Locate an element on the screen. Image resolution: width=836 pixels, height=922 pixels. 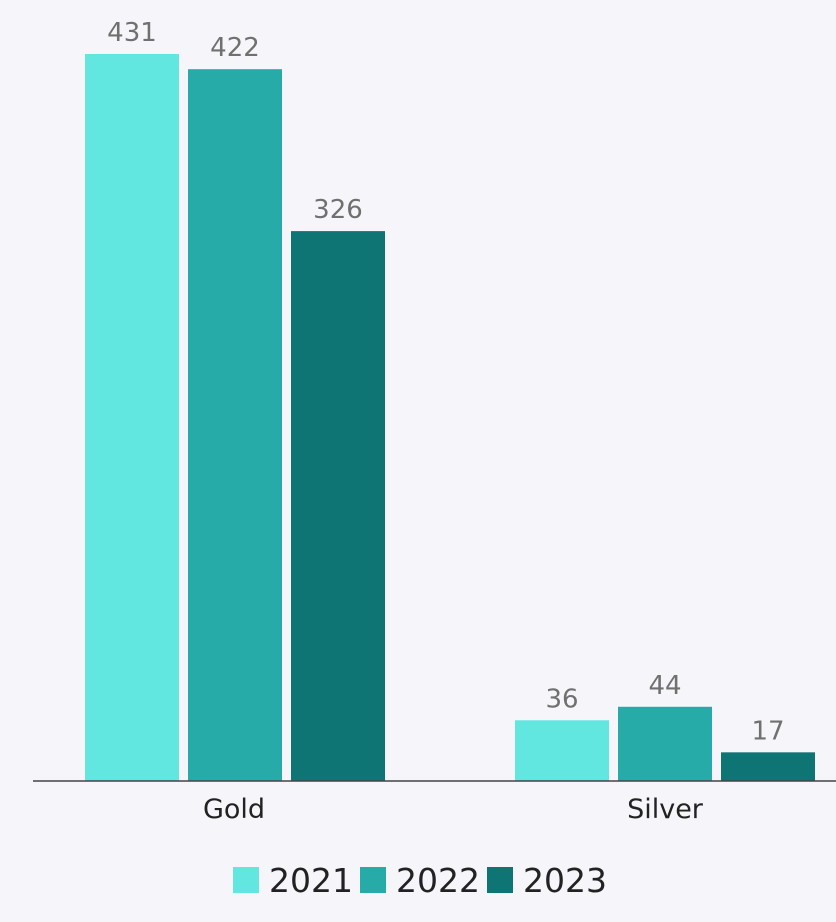
value-label-silver-2022: 44 is located at coordinates (664, 686).